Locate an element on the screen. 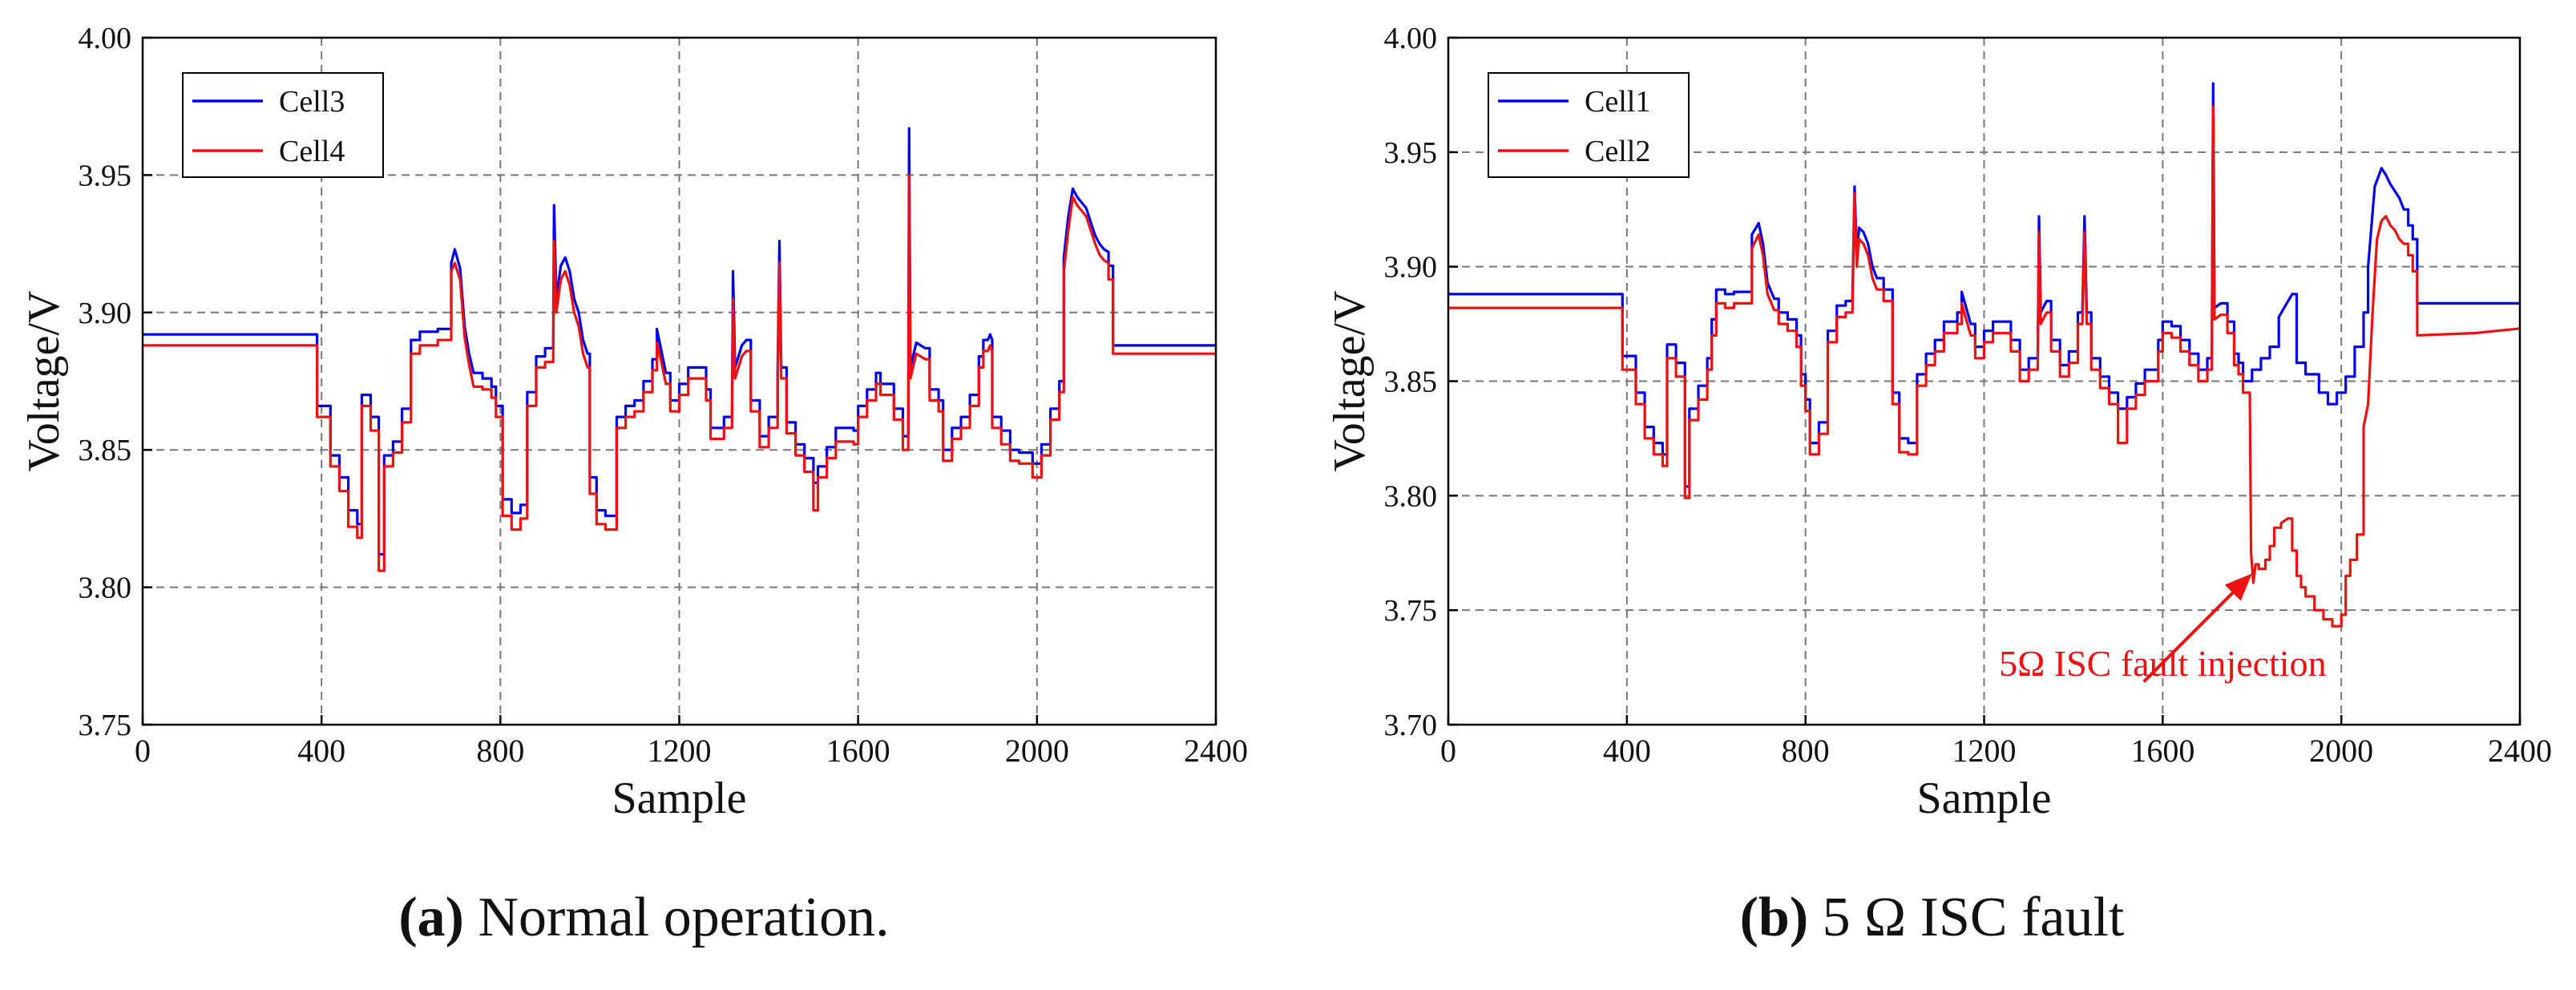 The image size is (2576, 990). annotation-text: 5Ω ISC fault injection is located at coordinates (2163, 663).